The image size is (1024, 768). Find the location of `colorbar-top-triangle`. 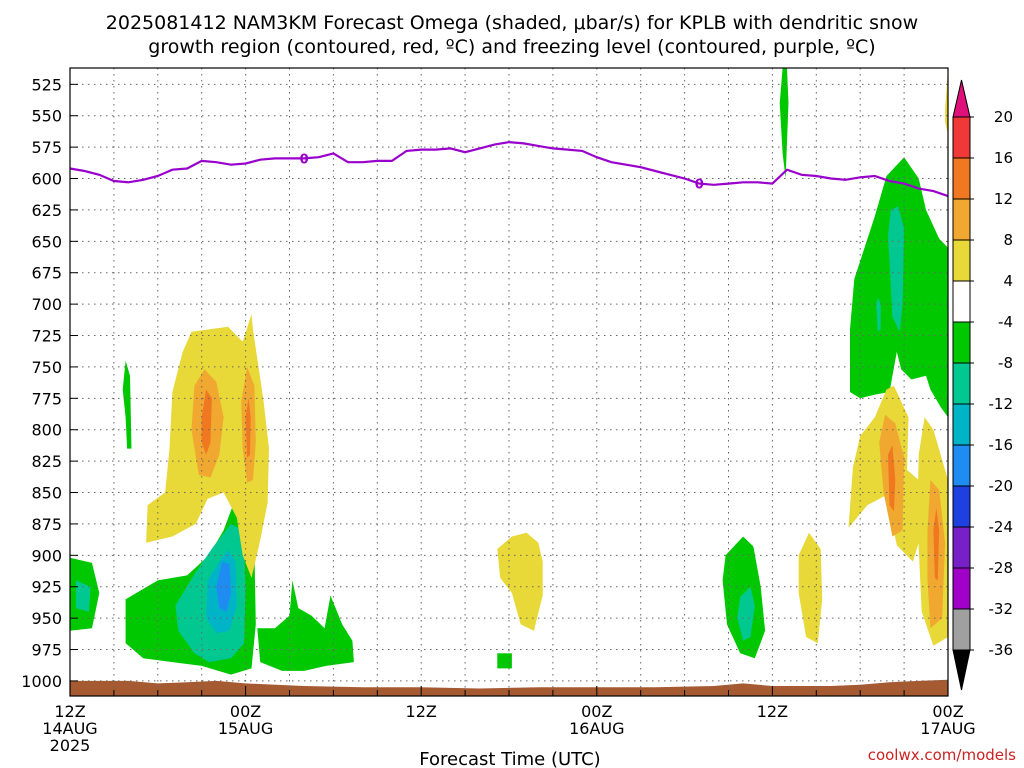

colorbar-top-triangle is located at coordinates (961, 98).